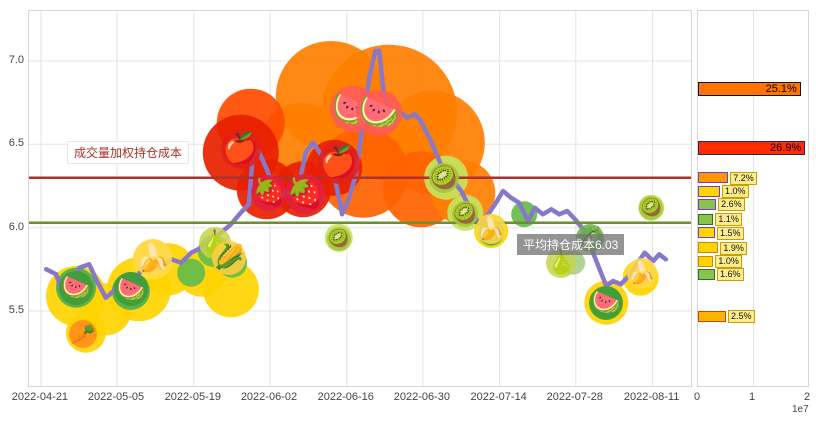  Describe the element at coordinates (733, 248) in the screenshot. I see `bar-percentage-label: 1.9%` at that location.